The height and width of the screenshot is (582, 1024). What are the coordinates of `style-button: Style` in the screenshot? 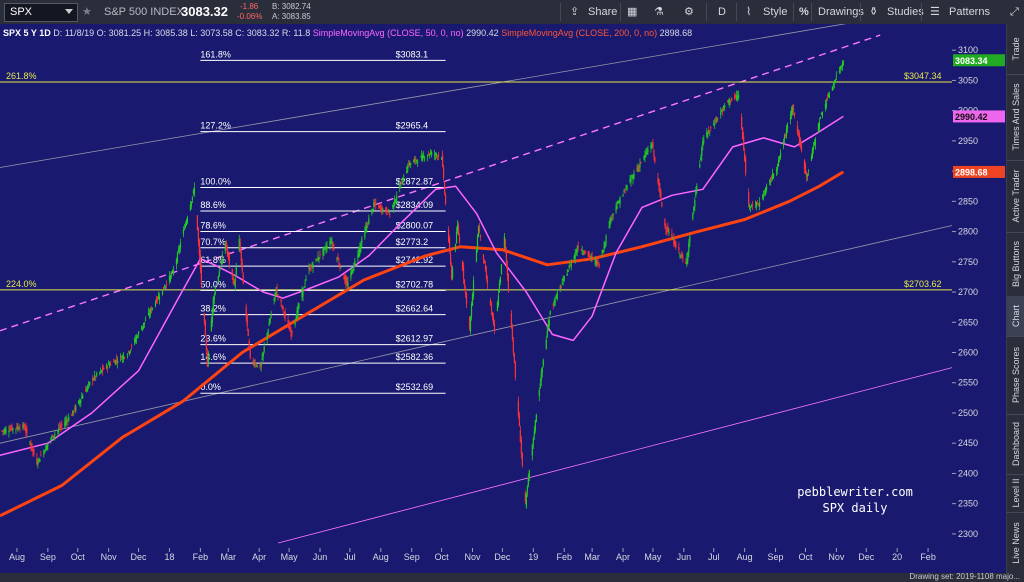 It's located at (775, 12).